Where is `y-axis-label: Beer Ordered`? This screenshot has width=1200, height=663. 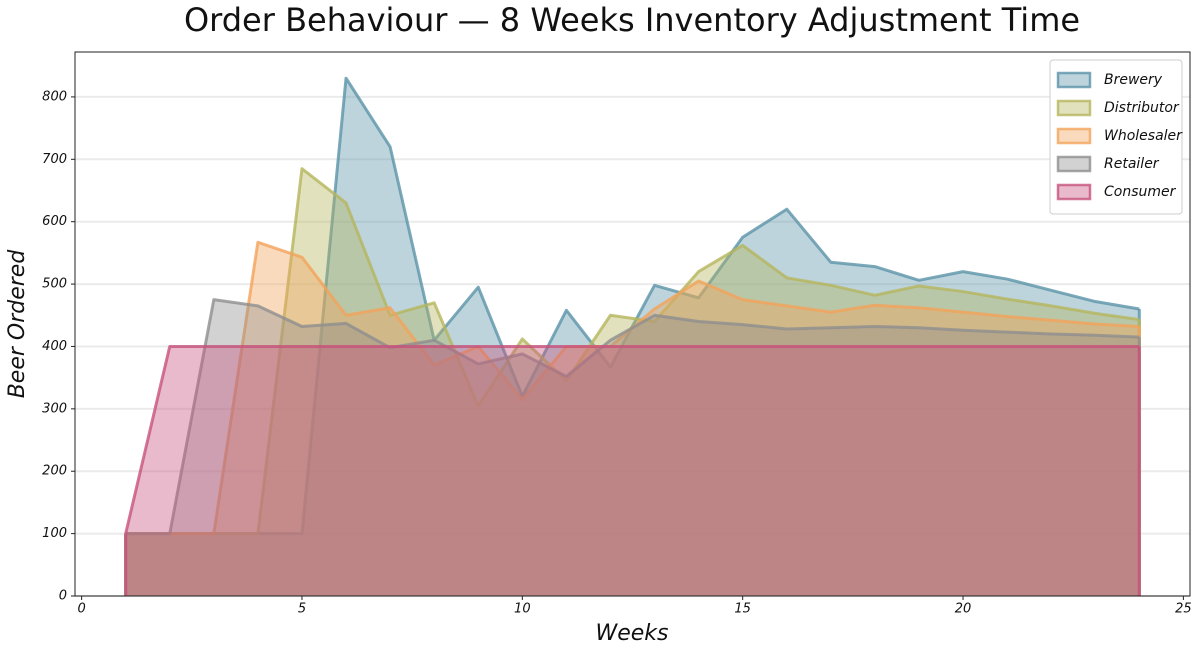 y-axis-label: Beer Ordered is located at coordinates (17, 324).